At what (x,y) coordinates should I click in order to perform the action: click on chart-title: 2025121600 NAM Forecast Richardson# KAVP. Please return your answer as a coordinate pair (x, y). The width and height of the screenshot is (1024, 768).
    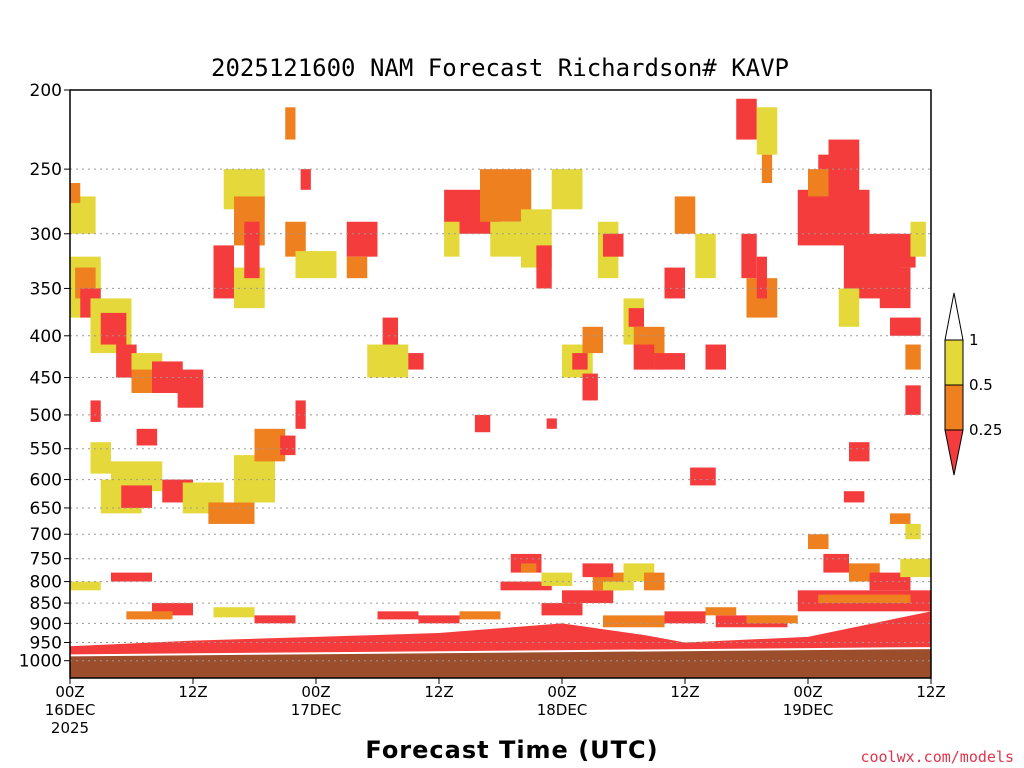
    Looking at the image, I should click on (500, 68).